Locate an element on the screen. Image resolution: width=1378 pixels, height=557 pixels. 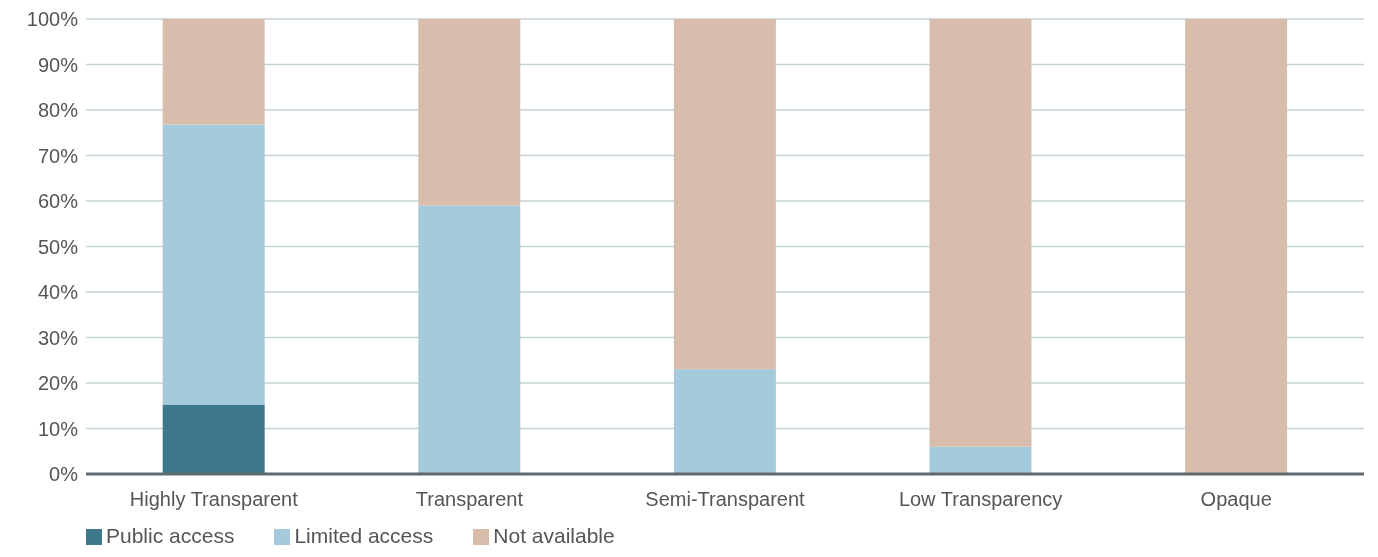
y-tick-label: 90% is located at coordinates (58, 64).